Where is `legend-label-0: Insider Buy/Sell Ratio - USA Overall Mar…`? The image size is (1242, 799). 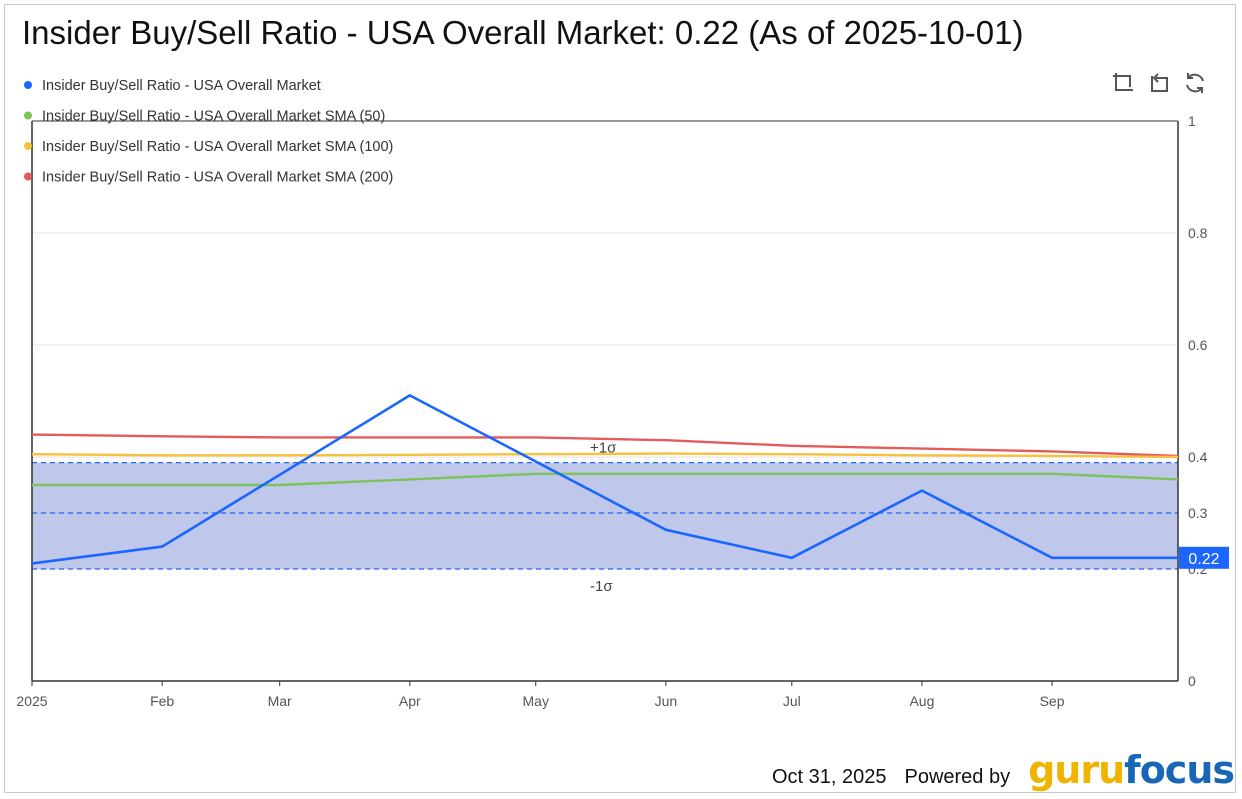 legend-label-0: Insider Buy/Sell Ratio - USA Overall Mar… is located at coordinates (181, 86).